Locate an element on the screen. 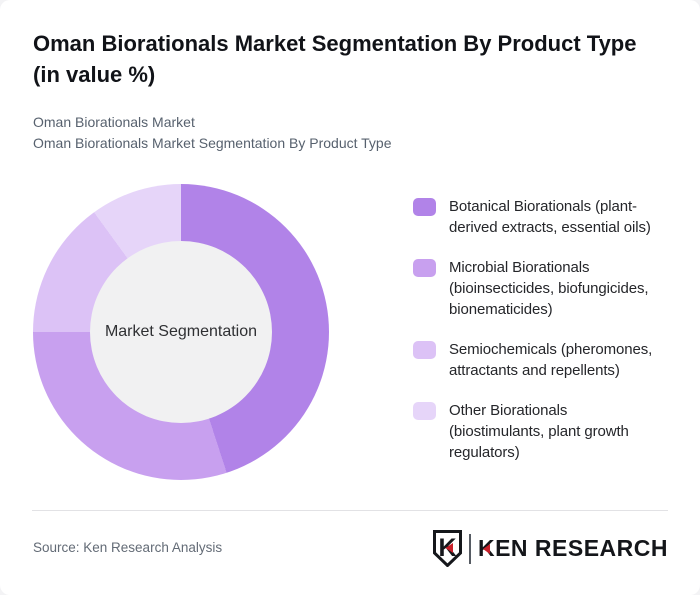  logo-divider is located at coordinates (469, 548).